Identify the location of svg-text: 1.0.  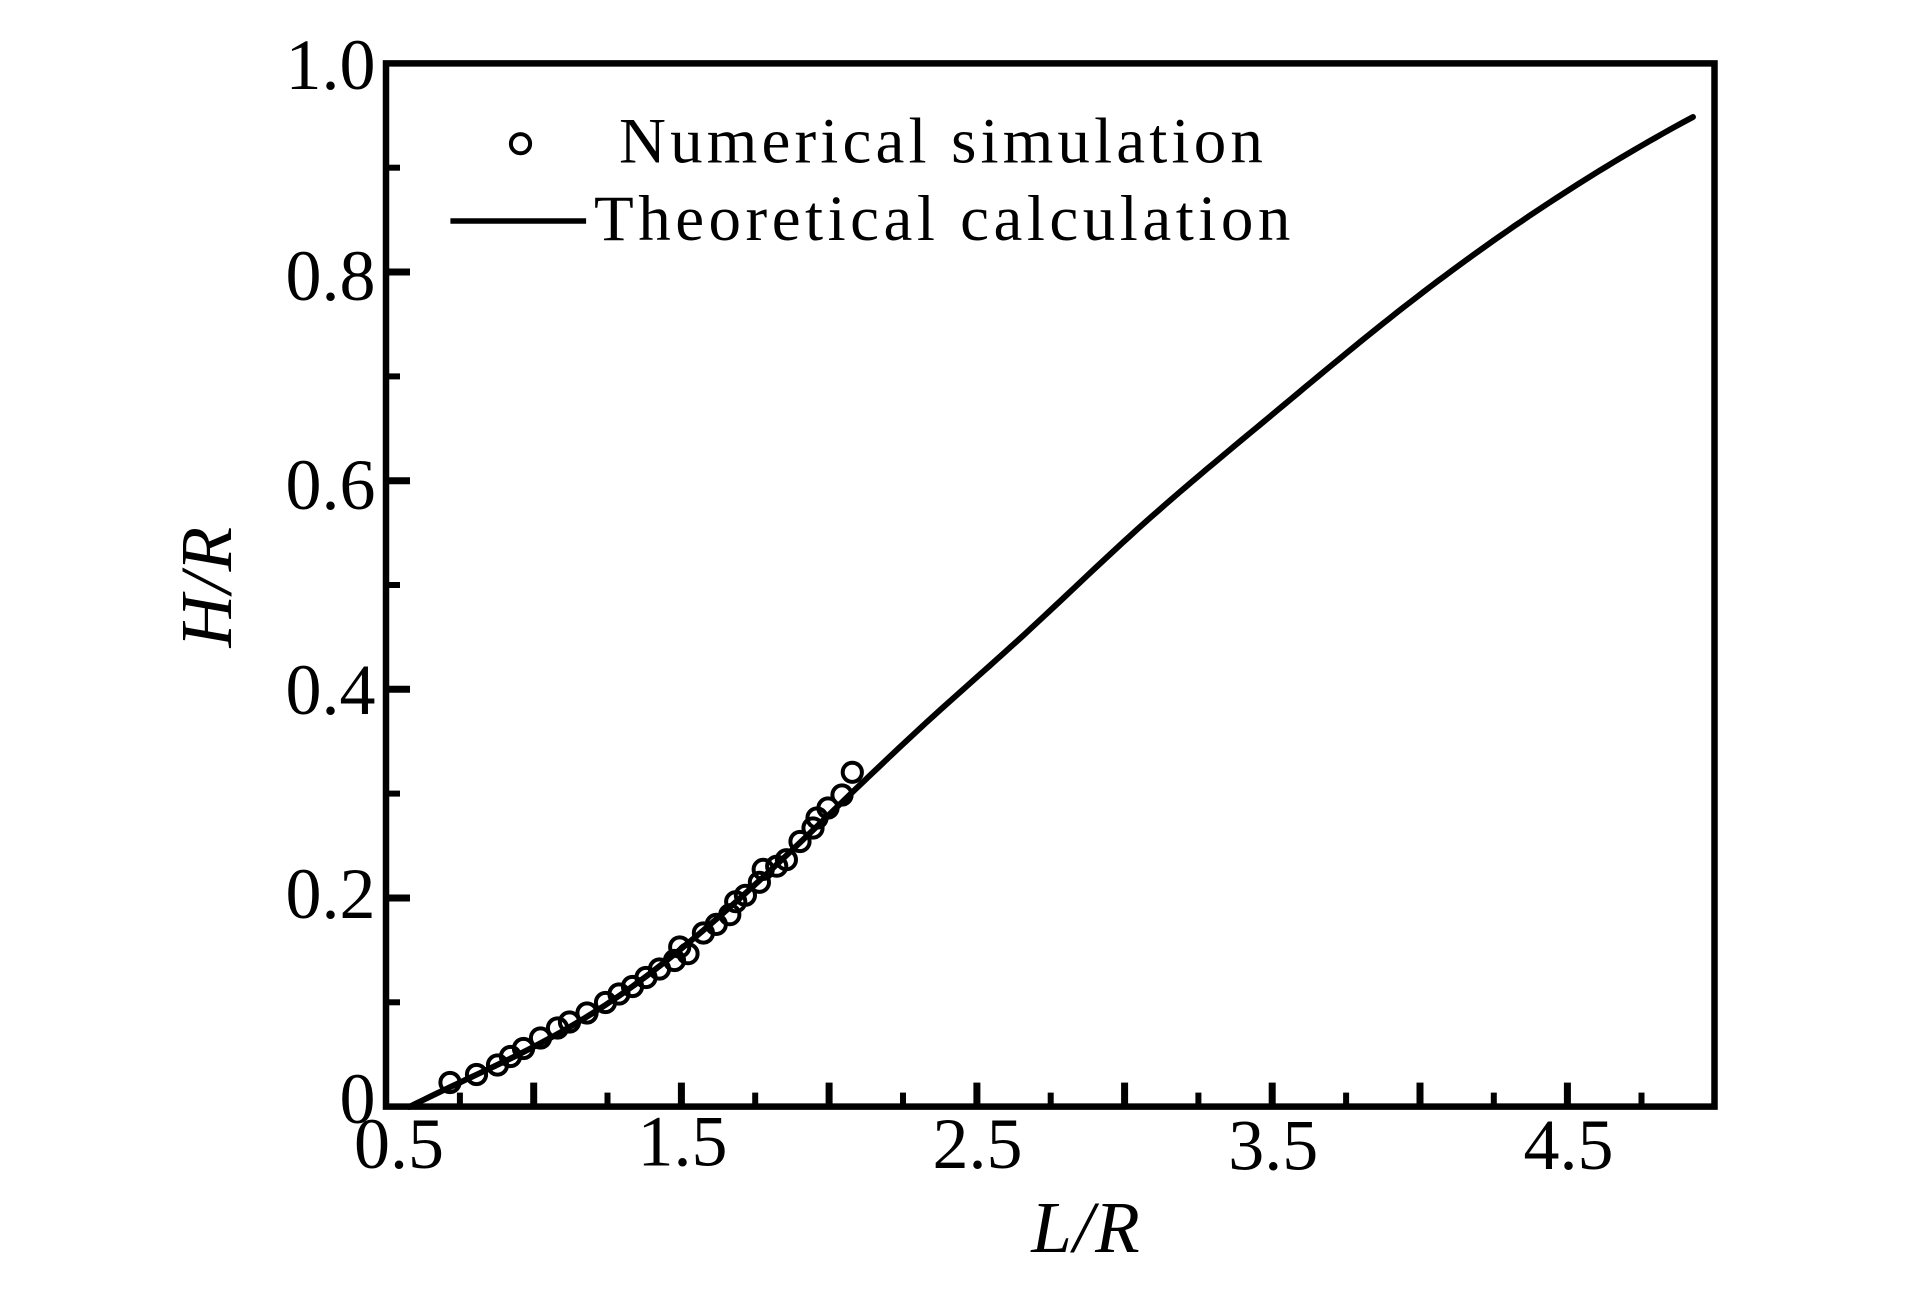
(331, 65).